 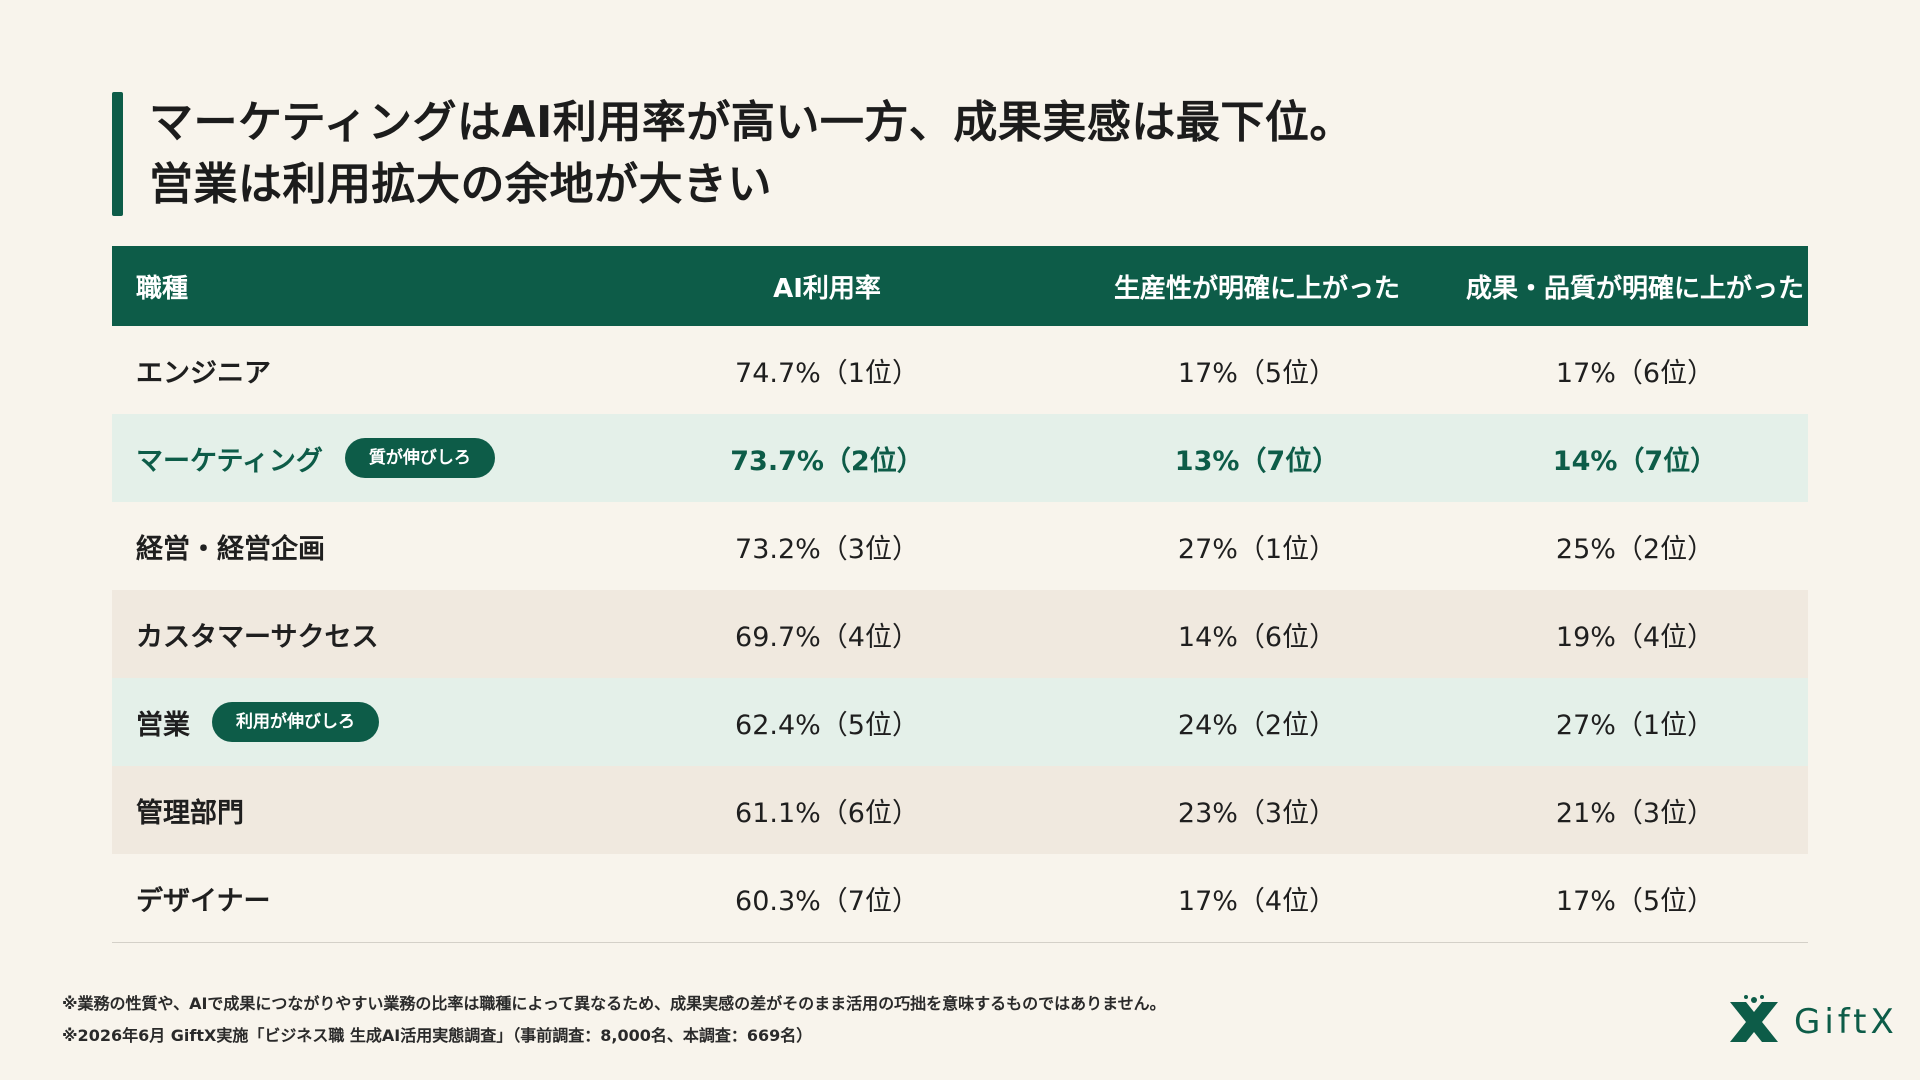 I want to click on header-productivity: 生産性が明確に上がった, so click(x=1256, y=288).